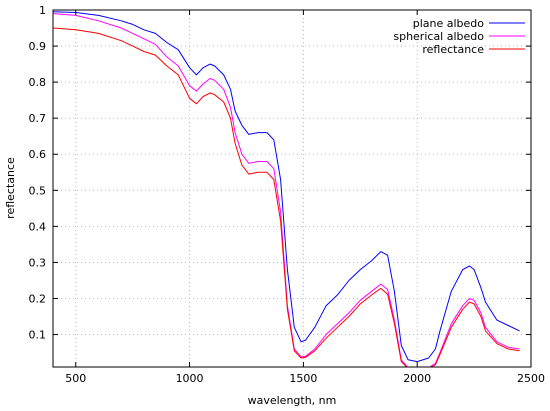 This screenshot has height=411, width=550. What do you see at coordinates (38, 46) in the screenshot?
I see `y-tick-label: 0.9` at bounding box center [38, 46].